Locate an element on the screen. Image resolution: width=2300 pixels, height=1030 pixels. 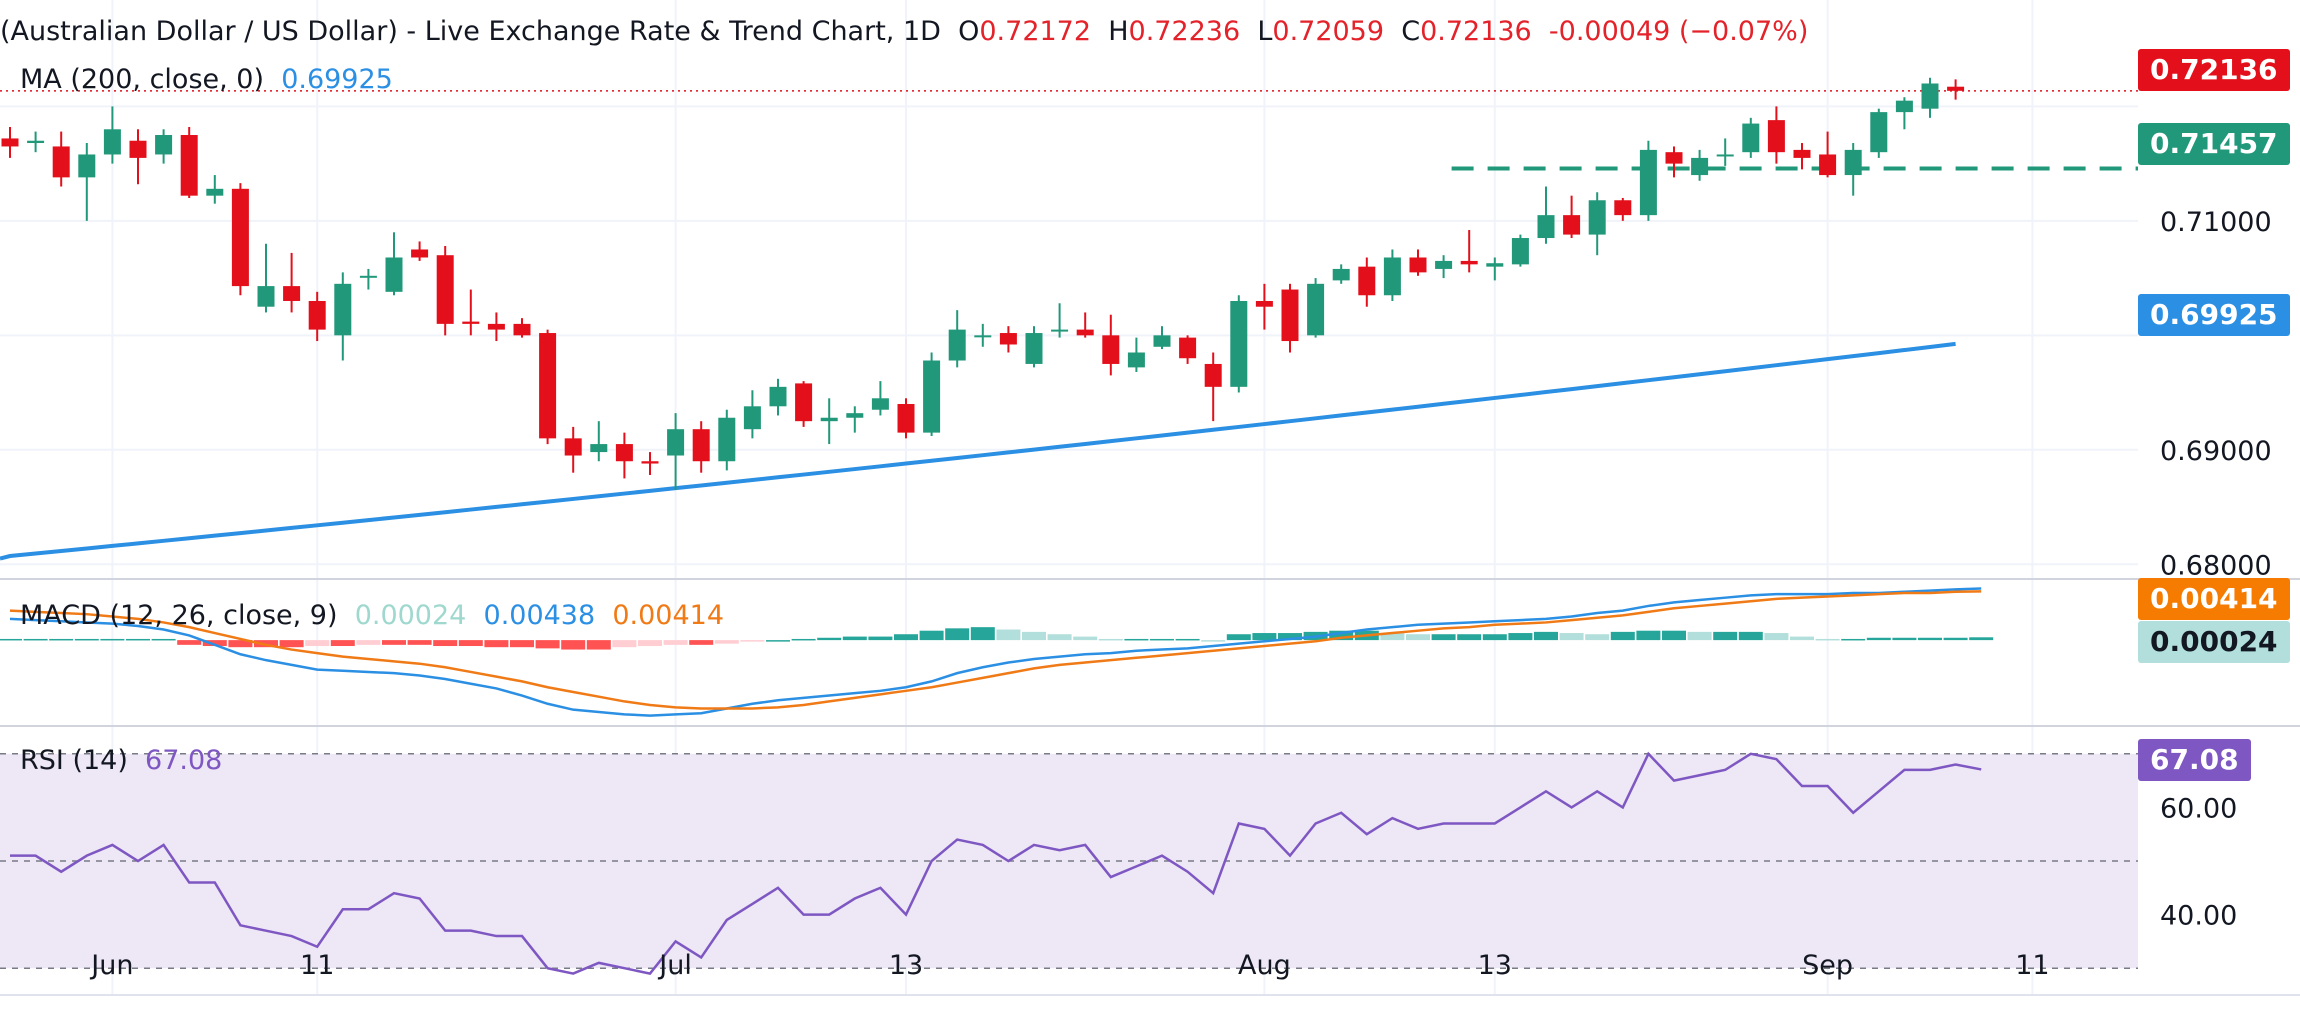
last-price-box: 0.72136 is located at coordinates (2214, 70).